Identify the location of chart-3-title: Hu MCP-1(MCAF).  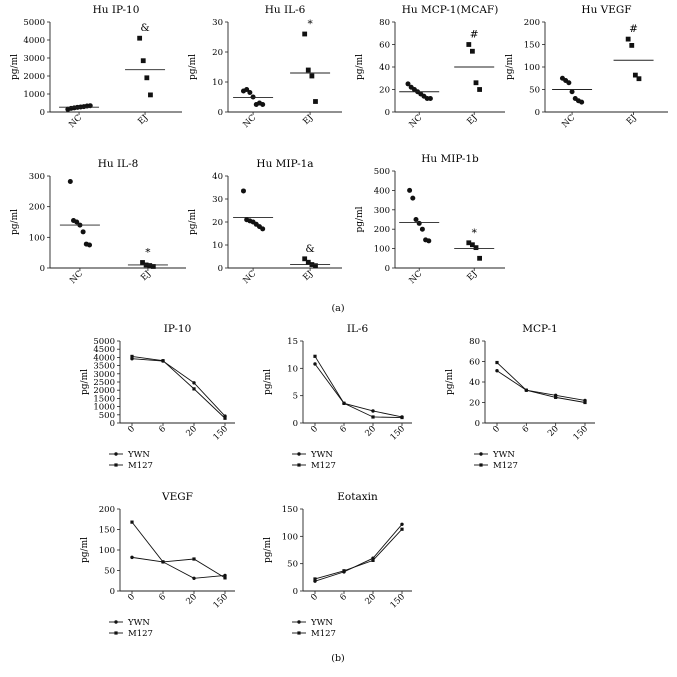
(450, 10).